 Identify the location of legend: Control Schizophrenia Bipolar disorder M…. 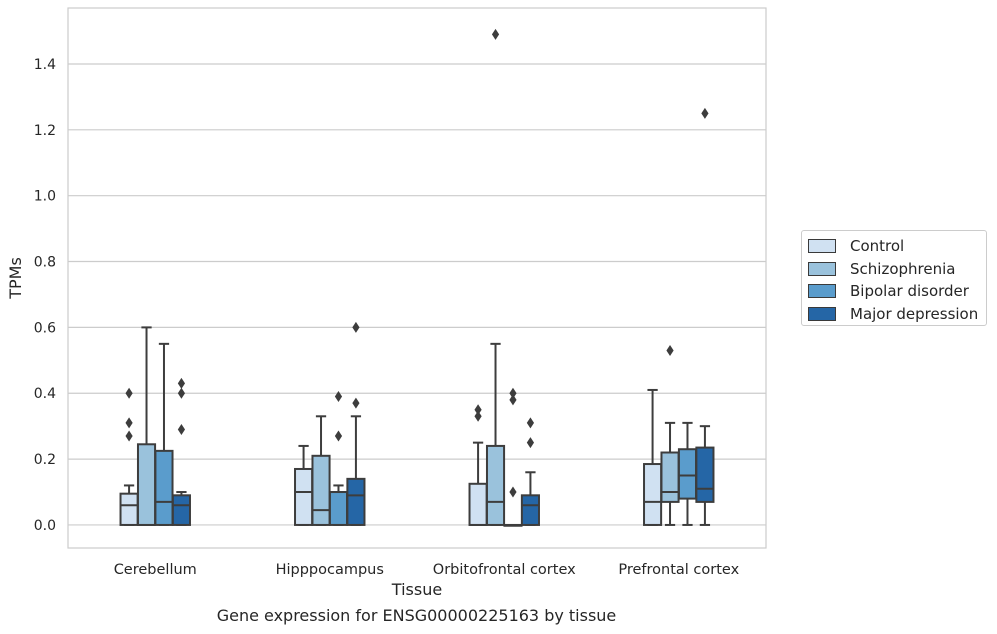
(894, 278).